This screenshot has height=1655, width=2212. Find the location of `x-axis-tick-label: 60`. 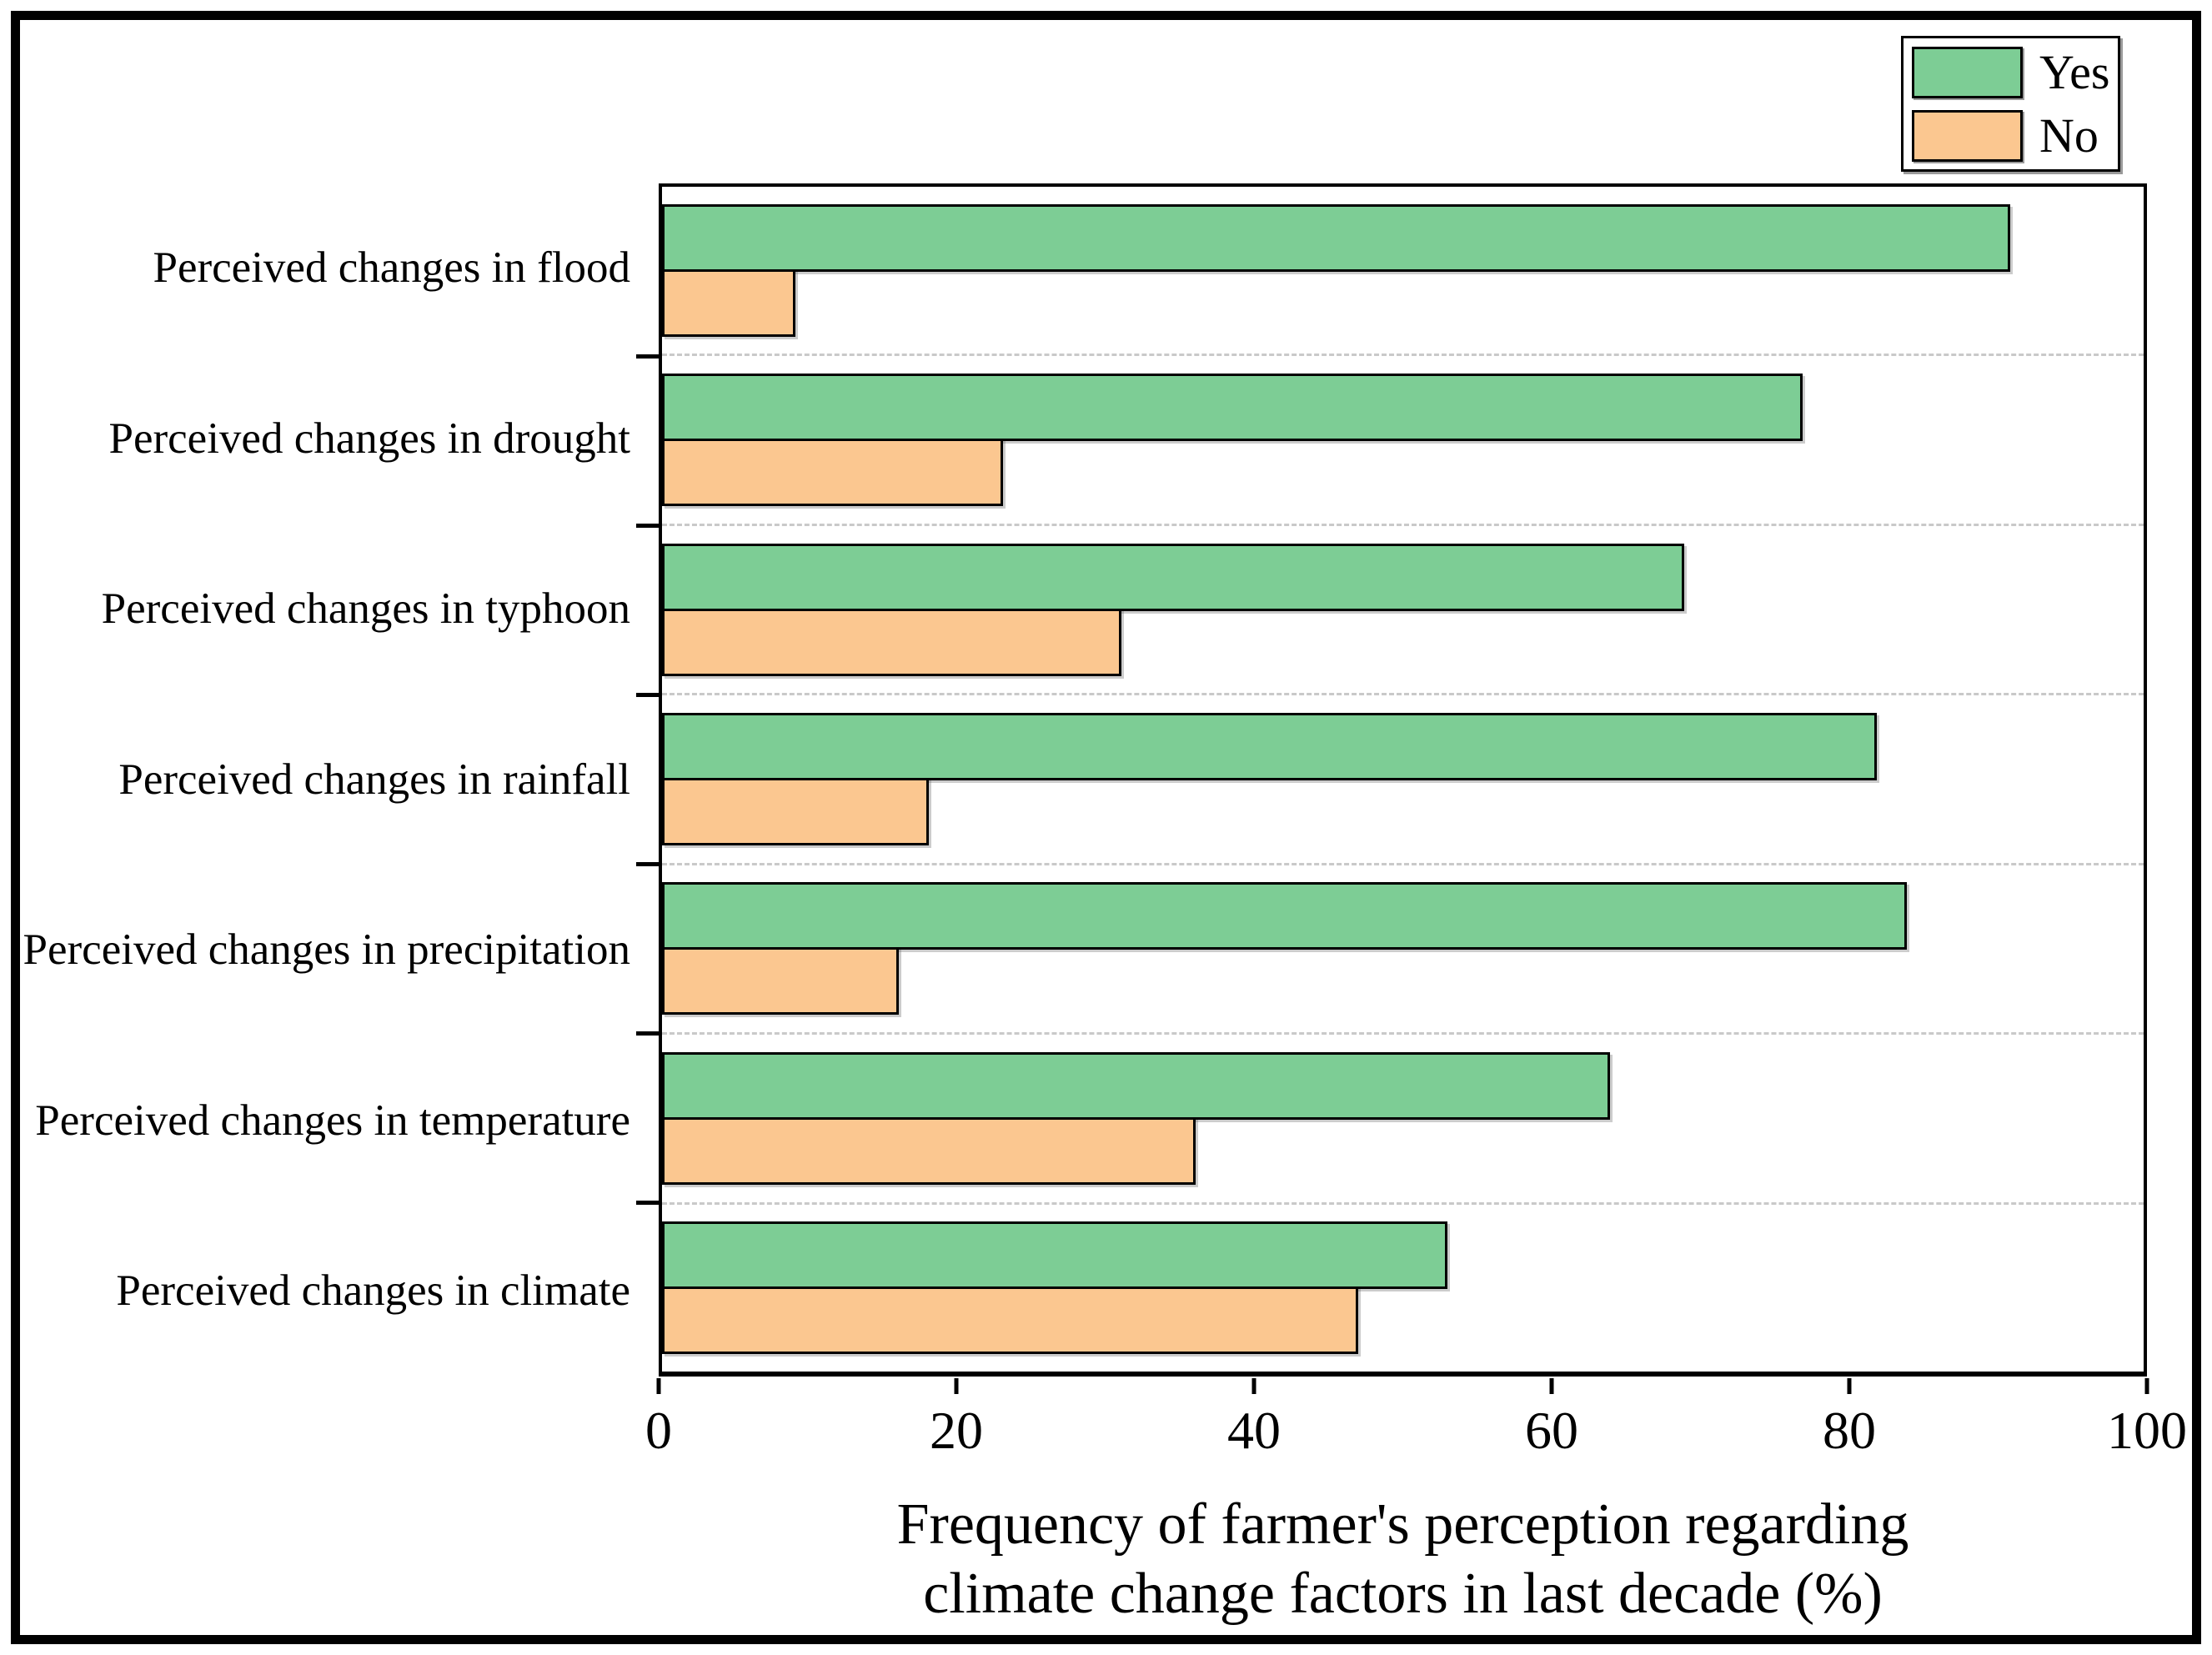

x-axis-tick-label: 60 is located at coordinates (1551, 1430).